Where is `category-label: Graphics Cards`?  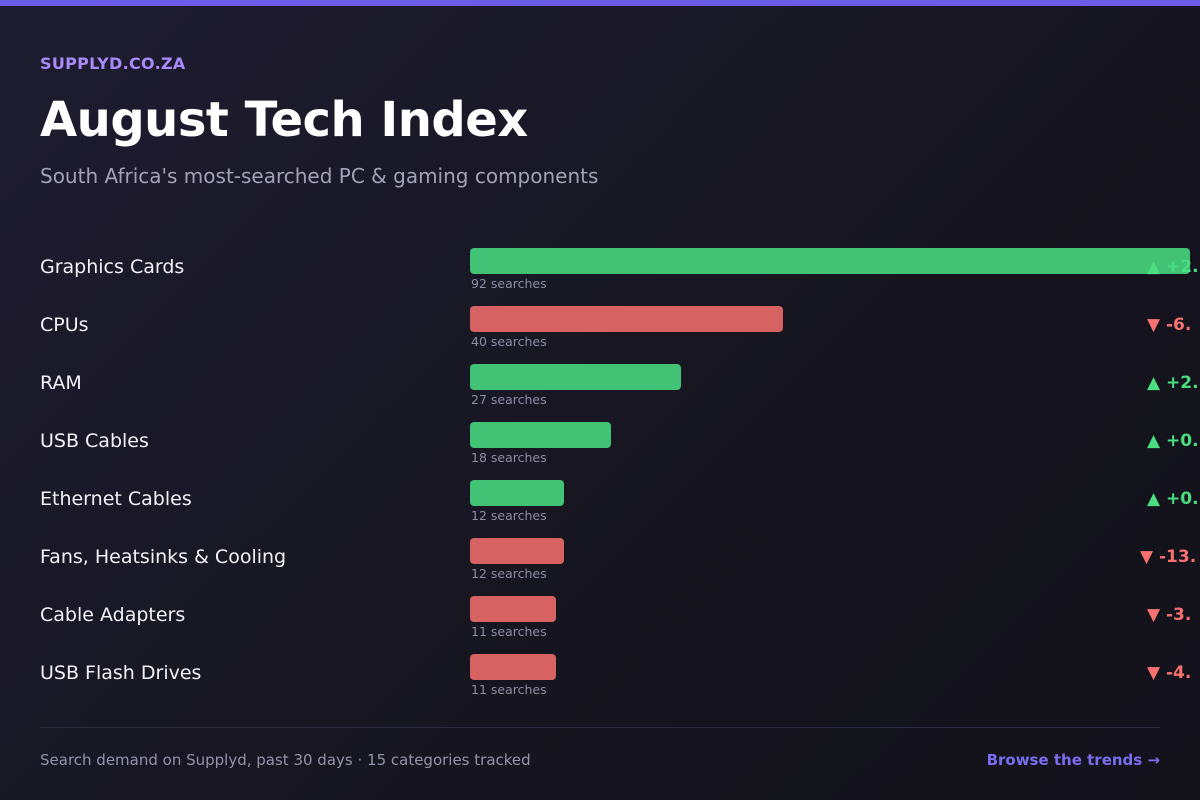 category-label: Graphics Cards is located at coordinates (112, 267).